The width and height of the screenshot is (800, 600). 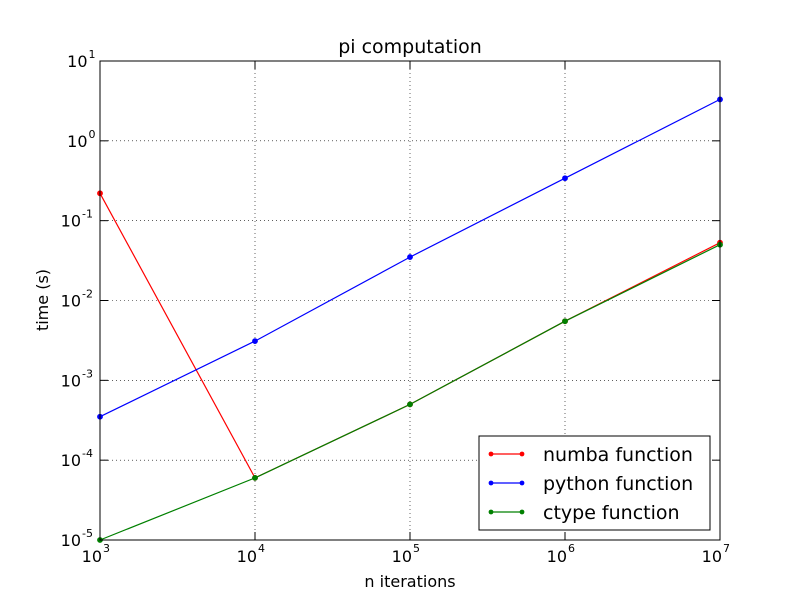 What do you see at coordinates (611, 513) in the screenshot?
I see `legend-label: ctype function` at bounding box center [611, 513].